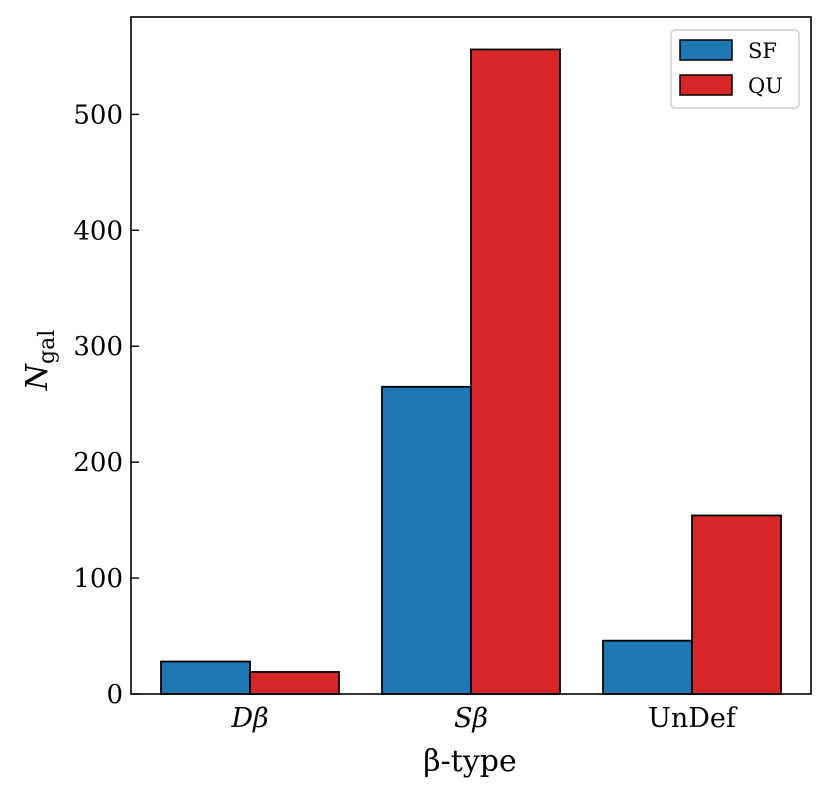 This screenshot has height=799, width=830. I want to click on legend-label-sf: SF, so click(762, 51).